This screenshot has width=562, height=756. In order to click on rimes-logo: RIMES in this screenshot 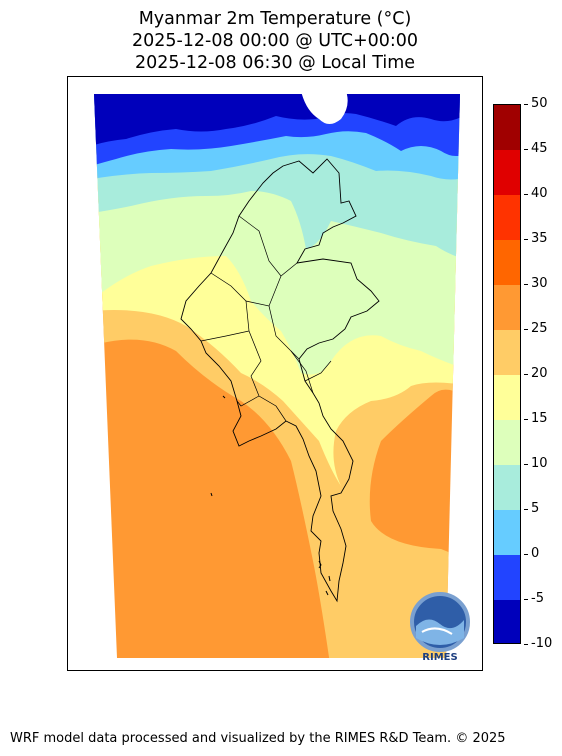, I will do `click(440, 626)`.